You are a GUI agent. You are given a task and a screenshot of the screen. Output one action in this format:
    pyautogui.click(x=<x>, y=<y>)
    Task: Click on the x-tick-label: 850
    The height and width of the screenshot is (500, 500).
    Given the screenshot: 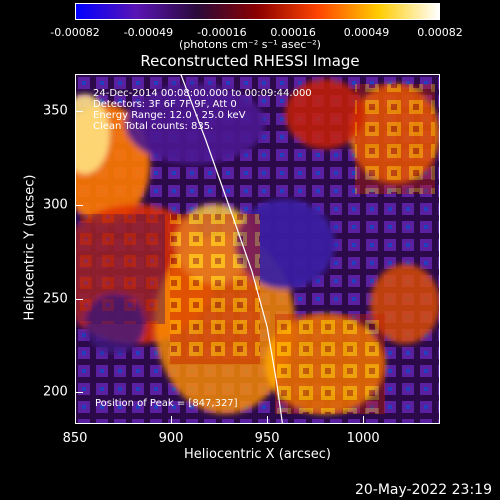 What is the action you would take?
    pyautogui.click(x=75, y=438)
    